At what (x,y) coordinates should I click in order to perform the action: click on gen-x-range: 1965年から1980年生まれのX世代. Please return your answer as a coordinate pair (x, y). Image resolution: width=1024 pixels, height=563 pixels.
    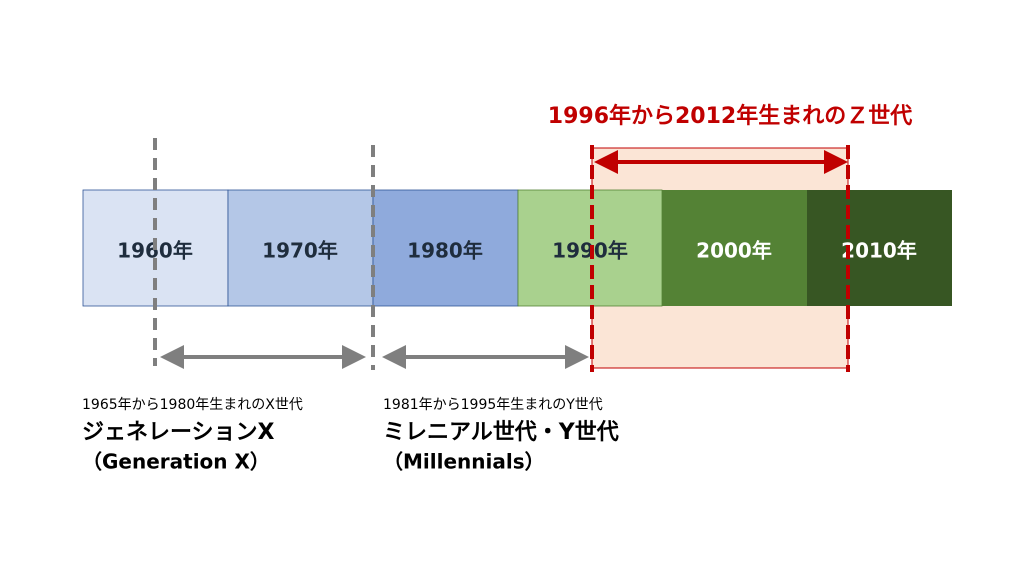
    Looking at the image, I should click on (192, 405).